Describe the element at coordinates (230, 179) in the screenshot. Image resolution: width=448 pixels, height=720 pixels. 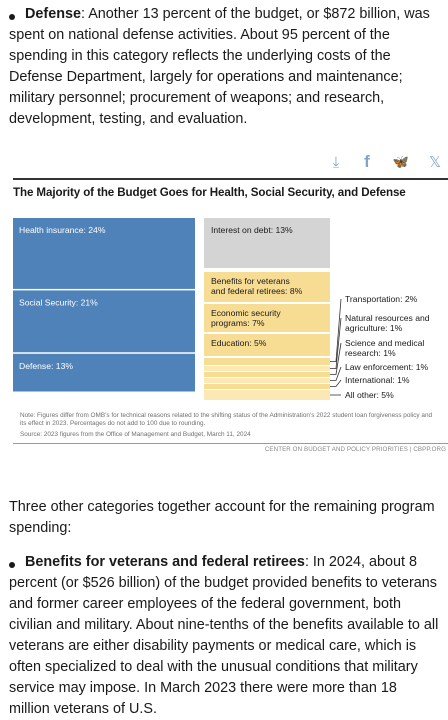
I see `chart-top-rule` at that location.